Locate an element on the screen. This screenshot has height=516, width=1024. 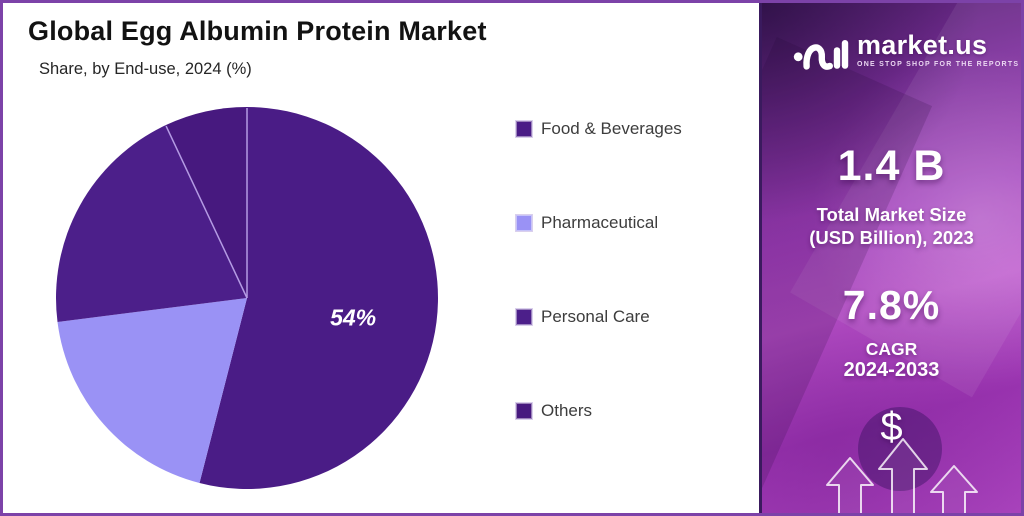
brand-tagline: ONE STOP SHOP FOR THE REPORTS is located at coordinates (938, 65).